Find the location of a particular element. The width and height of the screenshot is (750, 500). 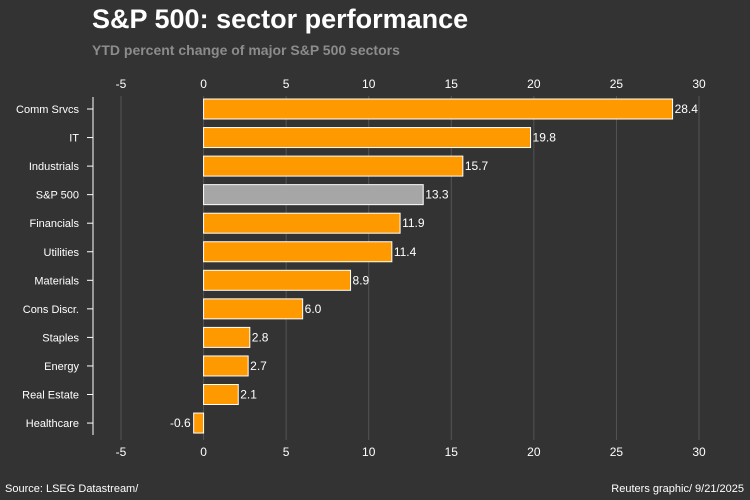

category-label: Comm Srvcs is located at coordinates (47, 110).